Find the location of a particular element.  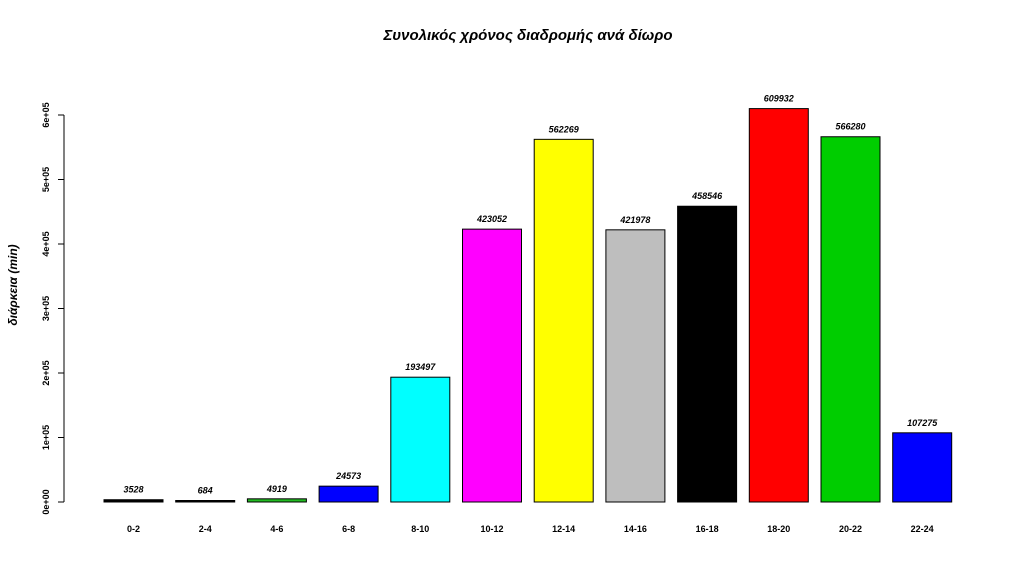

x-tick-label: 14-16 is located at coordinates (635, 529).